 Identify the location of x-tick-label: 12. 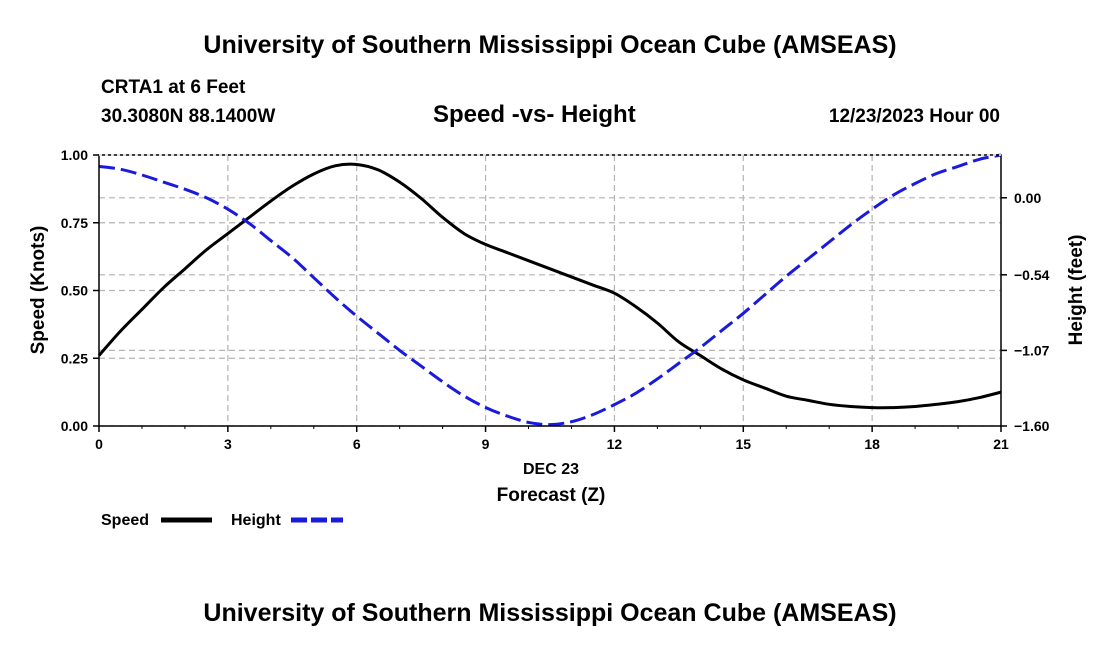
(615, 444).